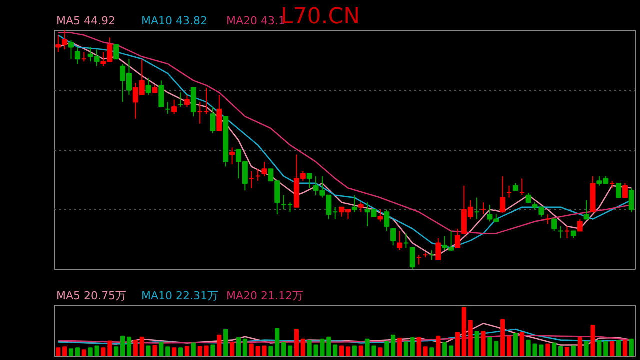 The image size is (640, 360). I want to click on text: MA20 21.12万, so click(265, 296).